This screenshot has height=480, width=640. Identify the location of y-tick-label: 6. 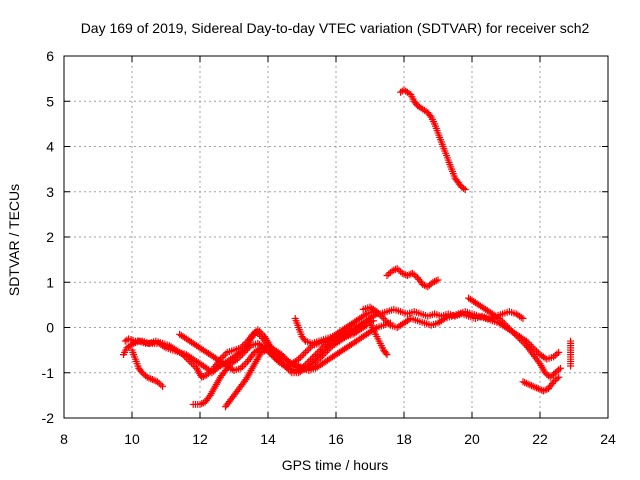
(50, 56).